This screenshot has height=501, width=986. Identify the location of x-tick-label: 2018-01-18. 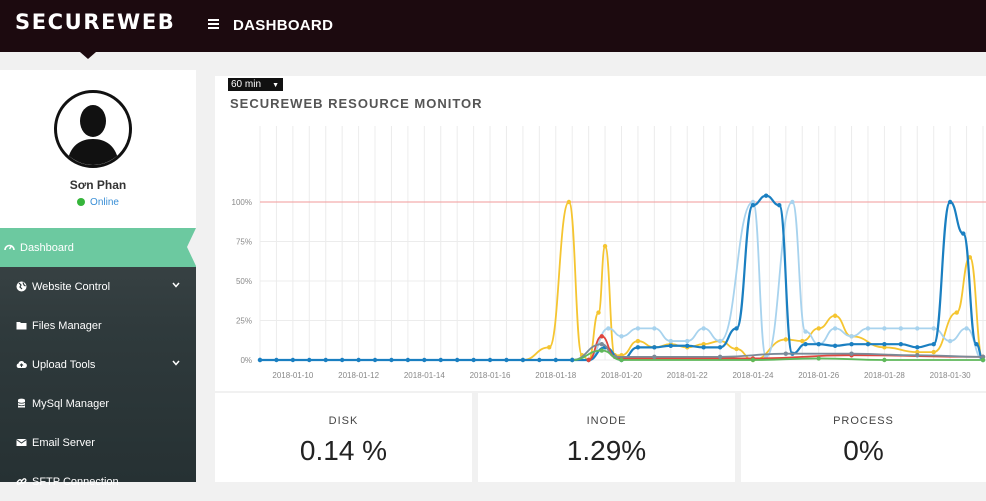
(555, 375).